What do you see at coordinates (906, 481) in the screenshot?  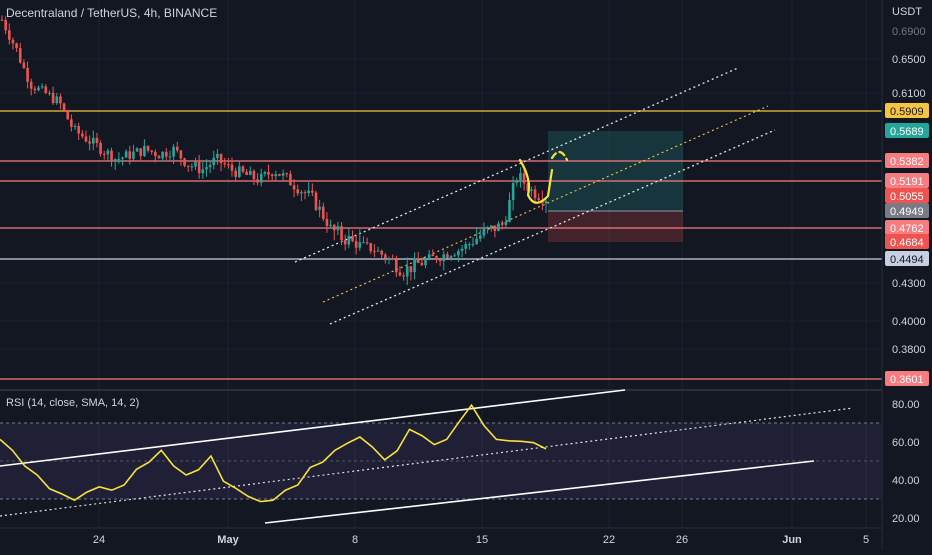 I see `rsi-tick-label: 40.00` at bounding box center [906, 481].